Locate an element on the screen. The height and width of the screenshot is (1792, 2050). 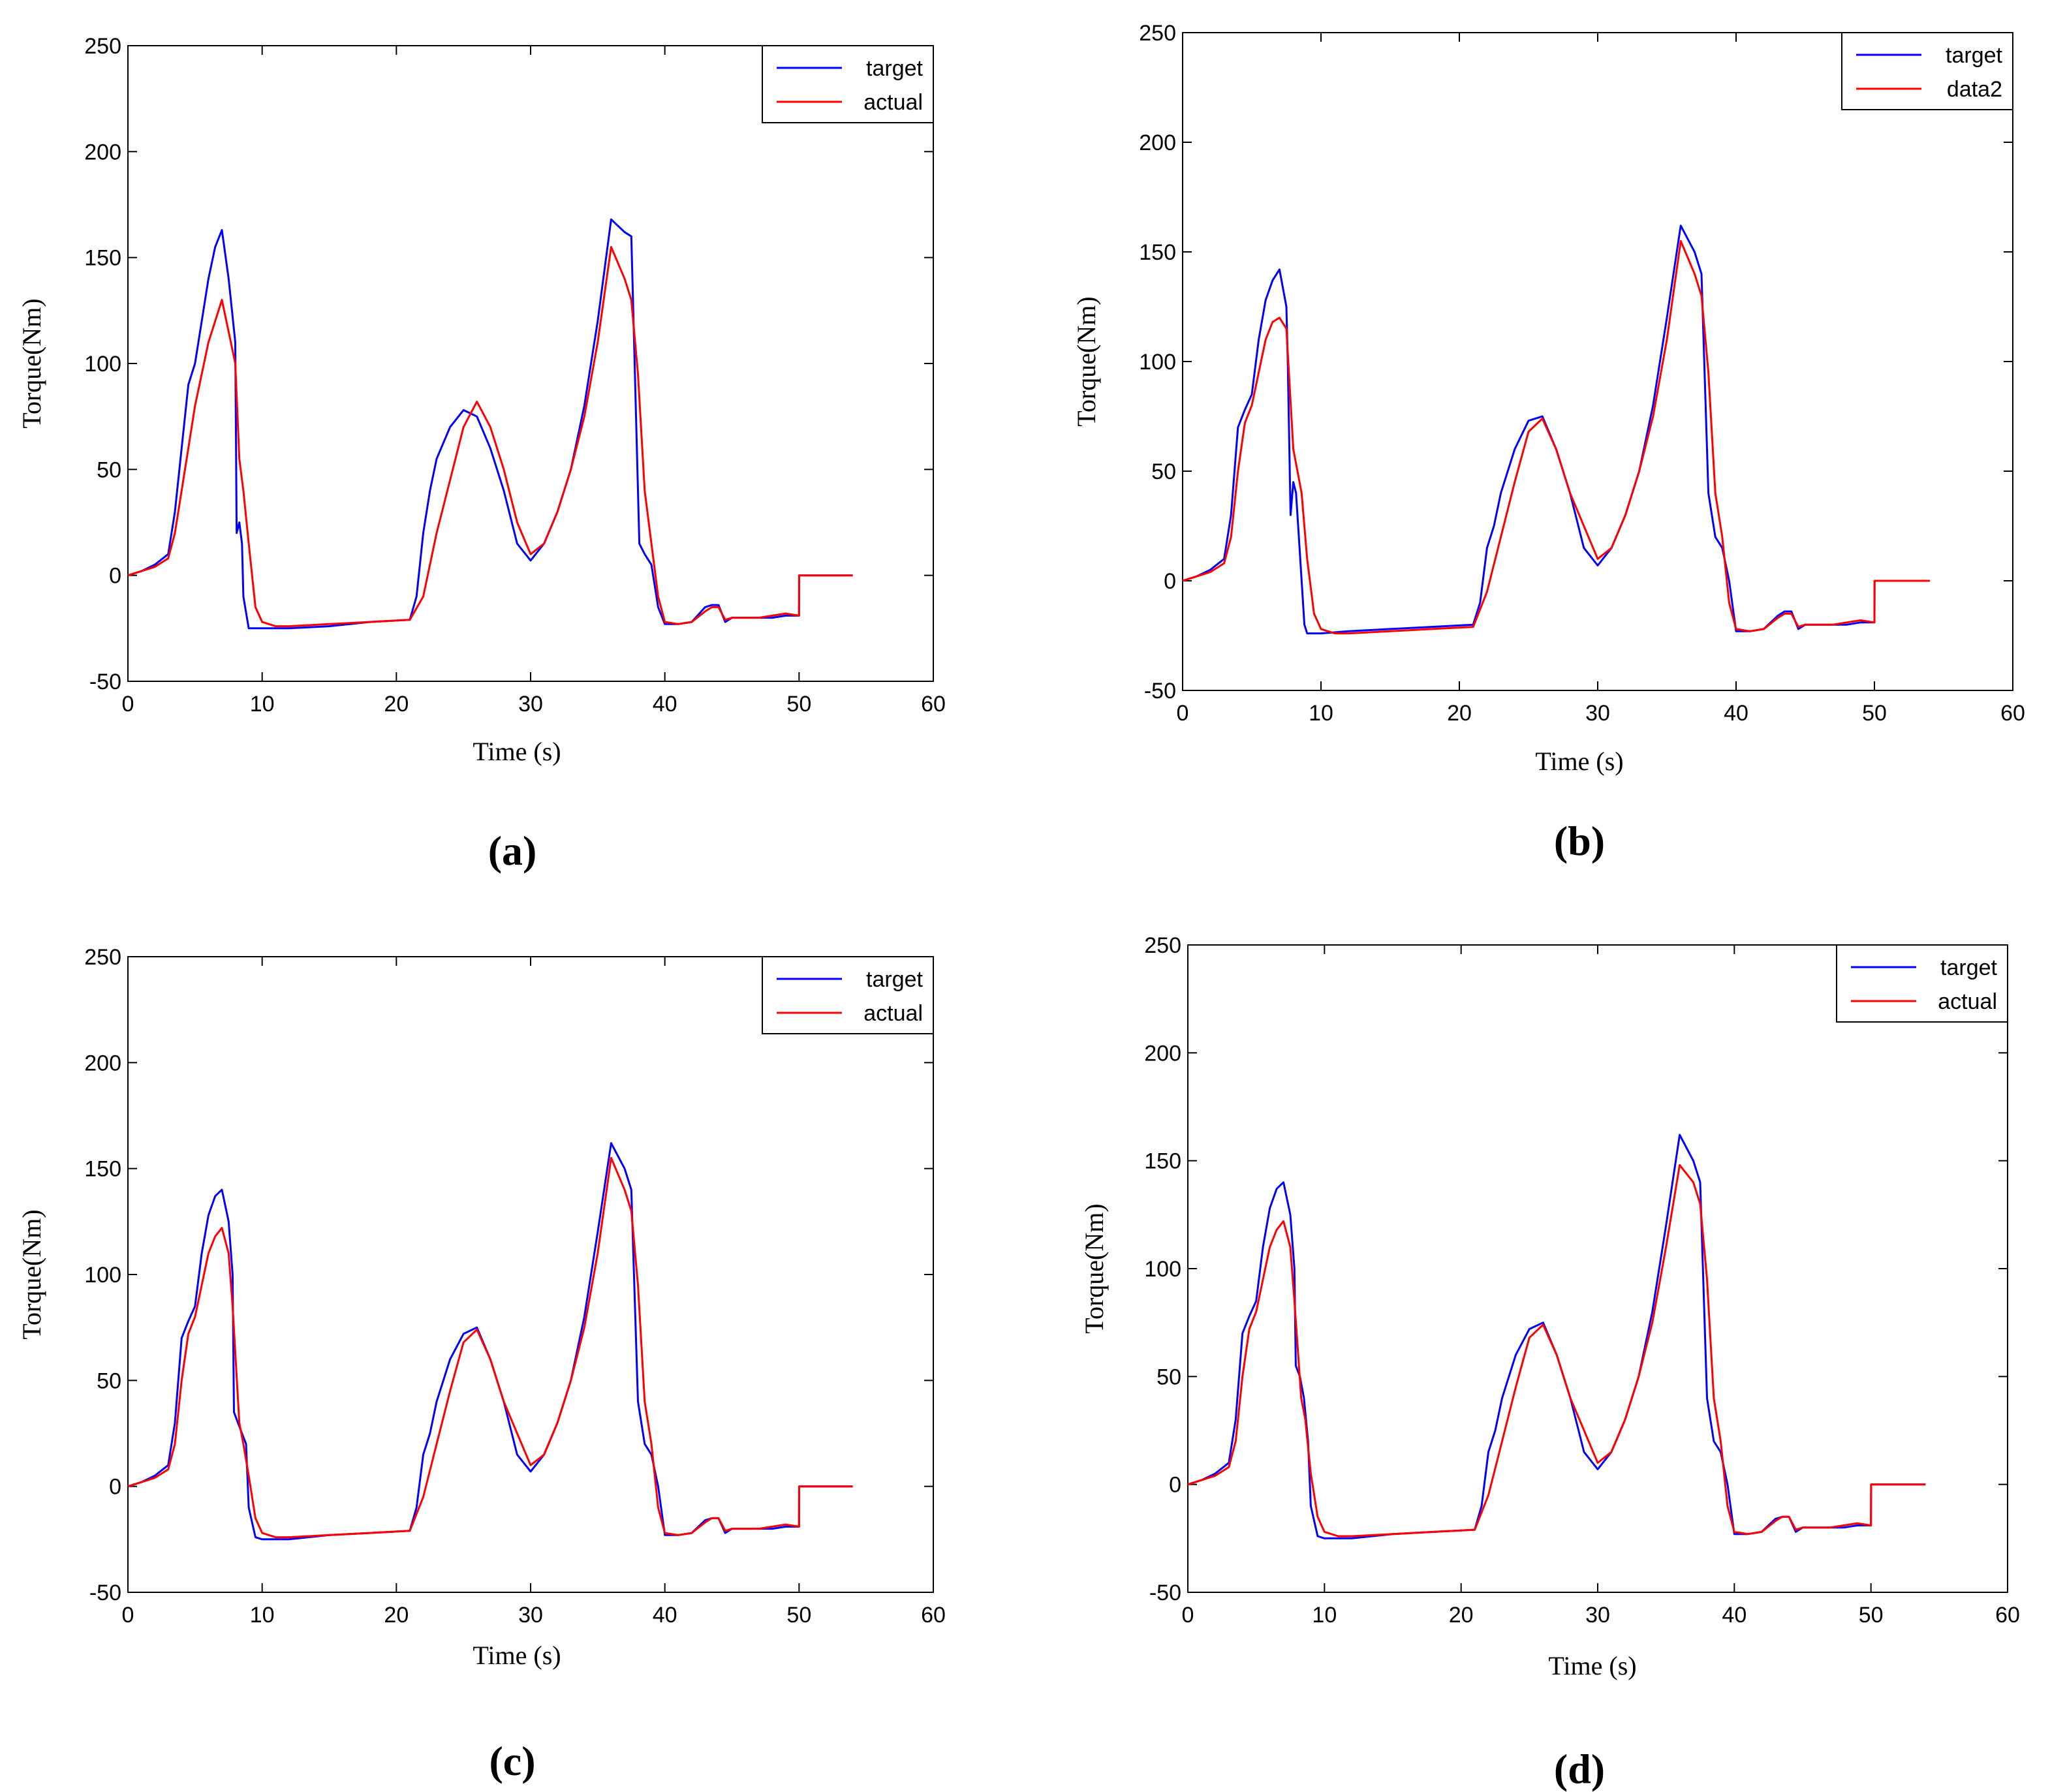
panel-label: (b) is located at coordinates (1579, 841).